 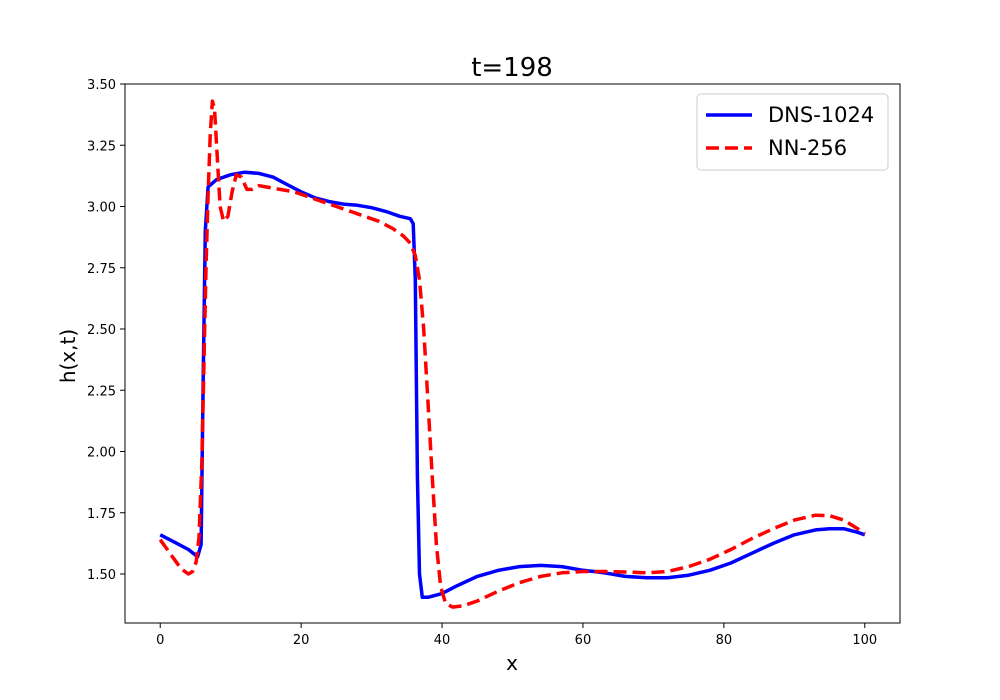 I want to click on y-tick-label: 2.00, so click(x=101, y=453).